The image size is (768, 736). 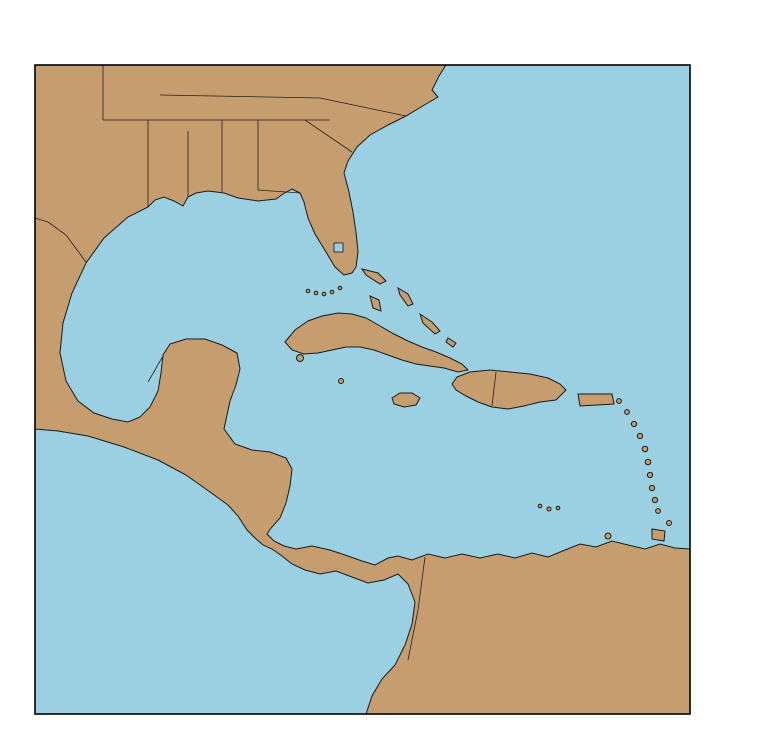 What do you see at coordinates (373, 276) in the screenshot?
I see `island-grand-bahama` at bounding box center [373, 276].